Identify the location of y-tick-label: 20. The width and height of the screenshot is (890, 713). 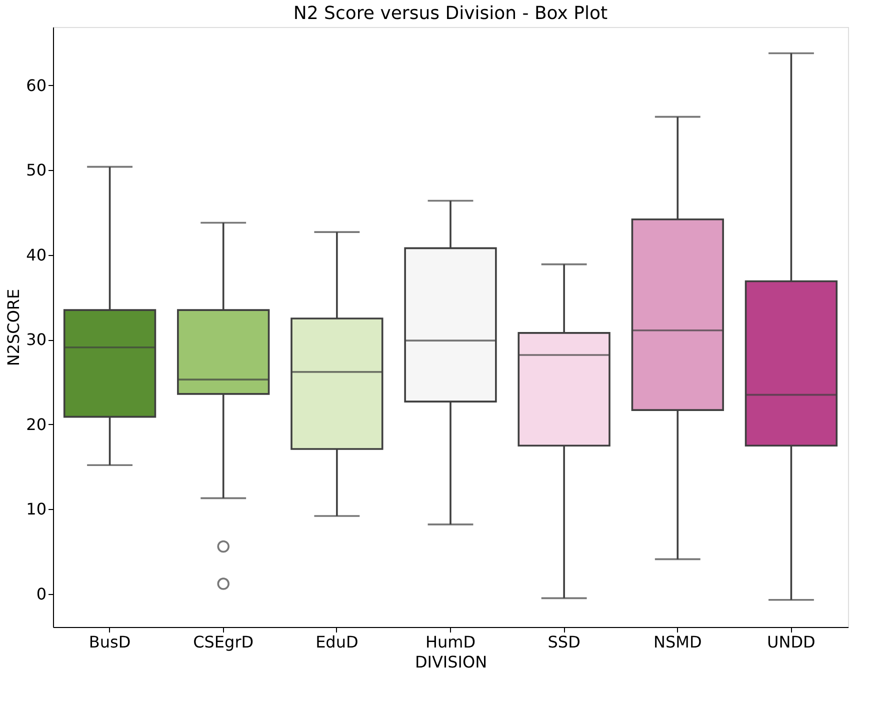
(36, 424).